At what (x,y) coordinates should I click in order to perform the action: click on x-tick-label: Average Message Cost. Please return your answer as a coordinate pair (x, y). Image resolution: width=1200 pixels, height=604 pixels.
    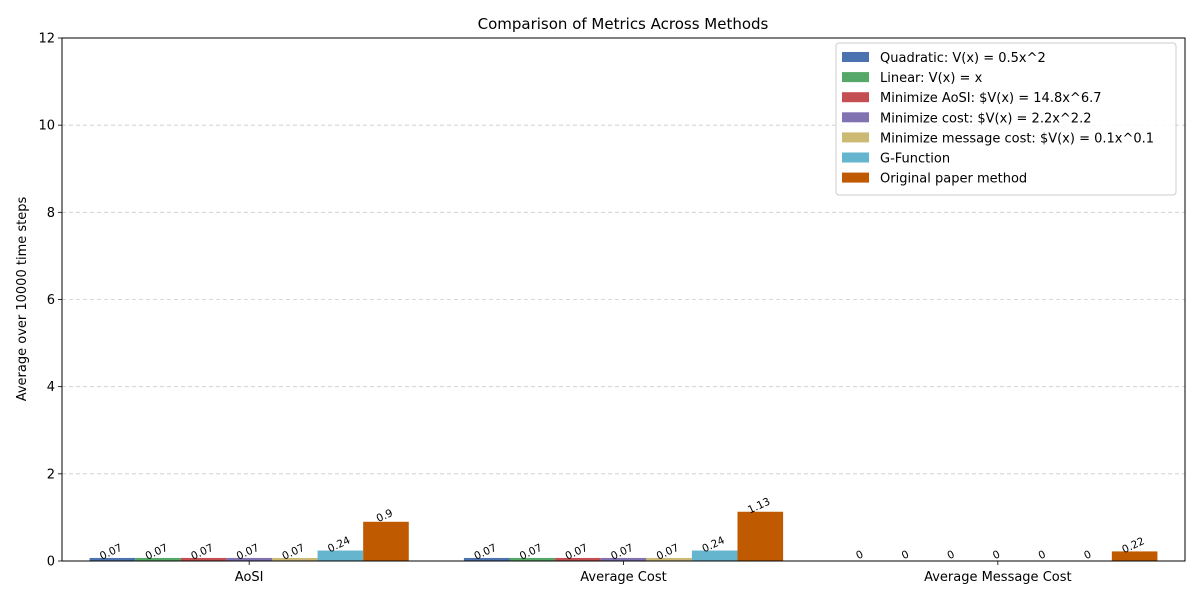
    Looking at the image, I should click on (998, 577).